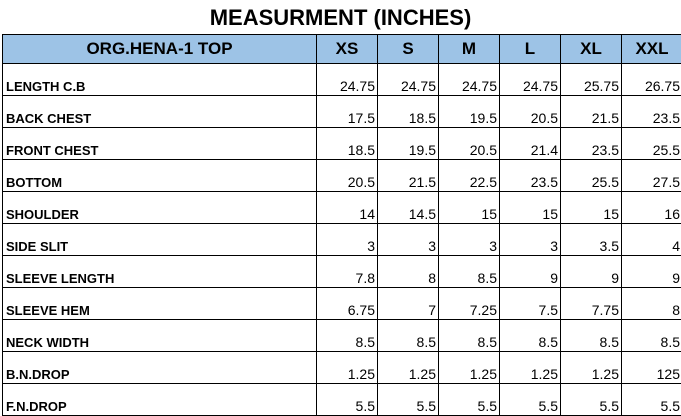 Image resolution: width=681 pixels, height=416 pixels. I want to click on cell: 7, so click(408, 304).